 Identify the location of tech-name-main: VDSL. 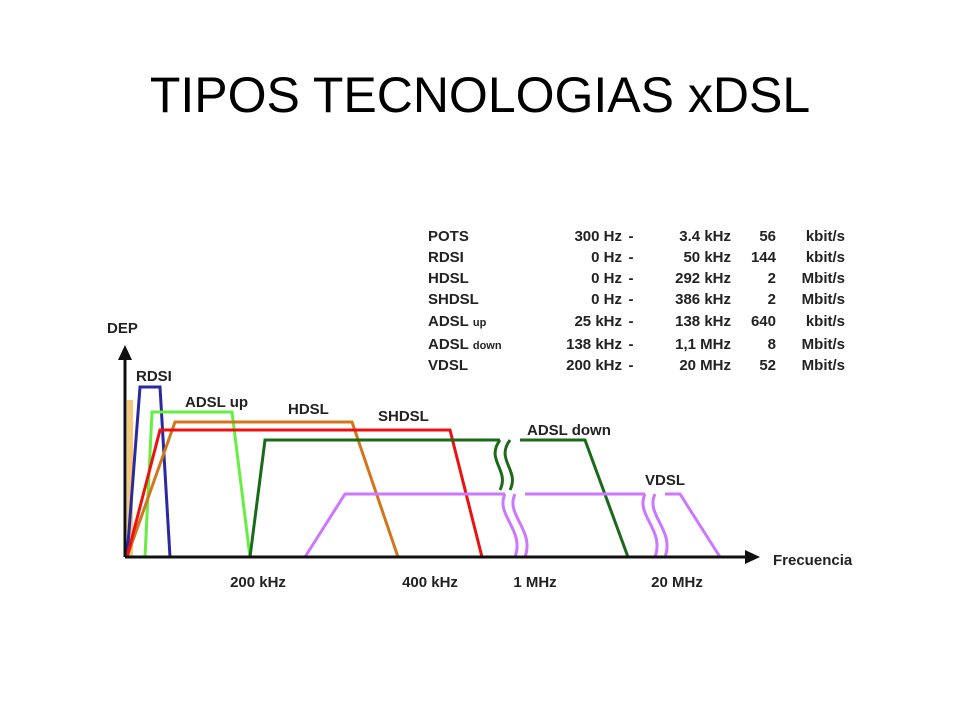
(448, 365).